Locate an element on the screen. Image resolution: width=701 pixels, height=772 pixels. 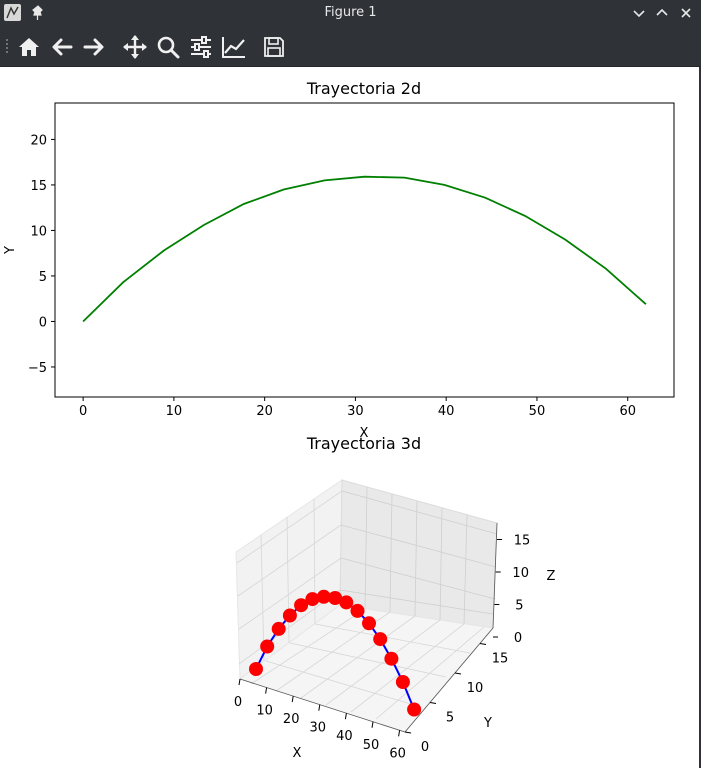
plot2d-xtick-label: 40 is located at coordinates (446, 411).